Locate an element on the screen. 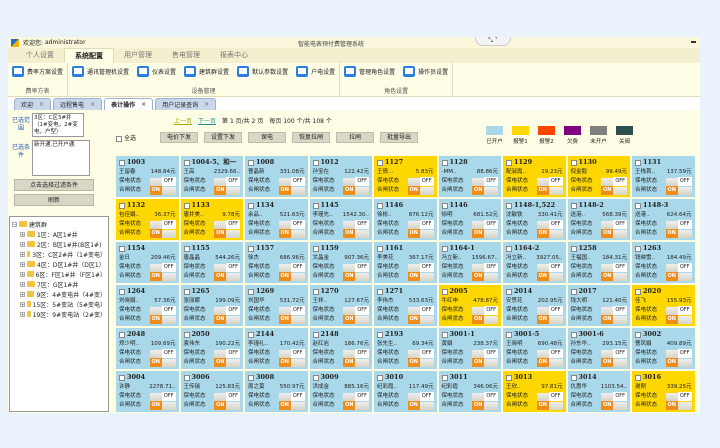 Image resolution: width=720 pixels, height=448 pixels. ribbon-collapse-button: ⤡ ˅ is located at coordinates (493, 41).